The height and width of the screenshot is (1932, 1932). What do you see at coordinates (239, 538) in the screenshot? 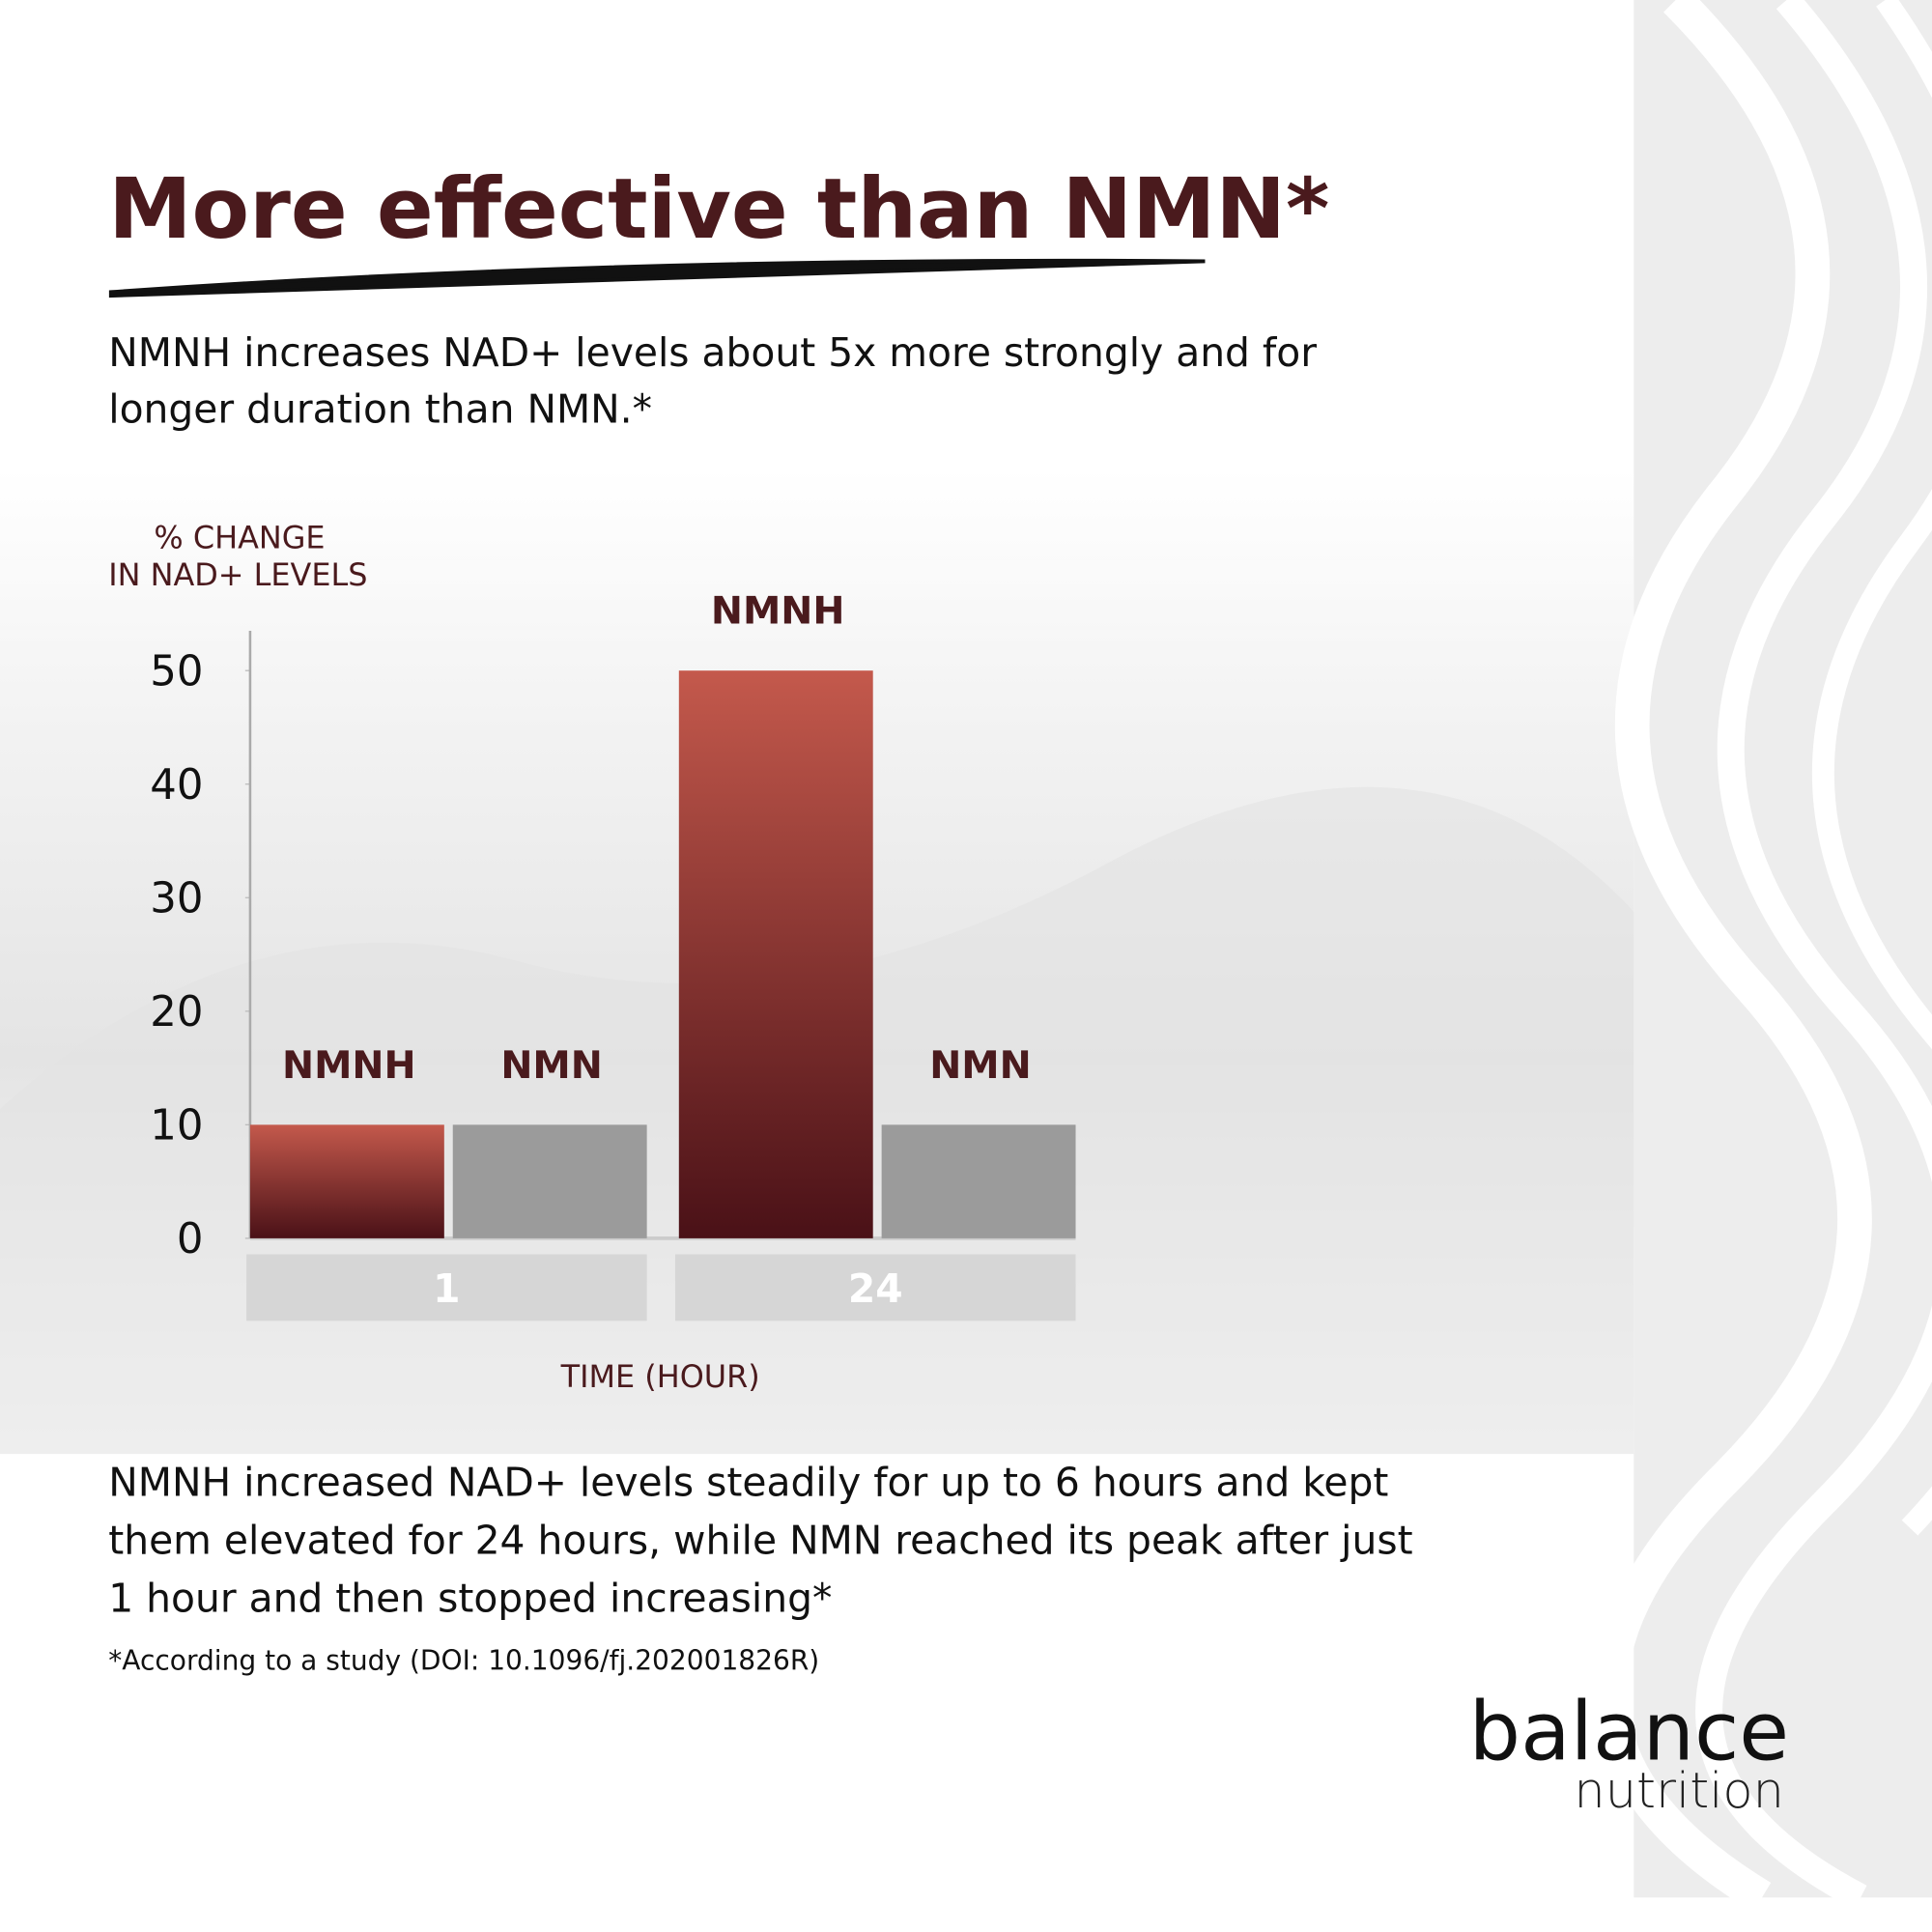
I see `y-axis-label: % CHANGE` at bounding box center [239, 538].